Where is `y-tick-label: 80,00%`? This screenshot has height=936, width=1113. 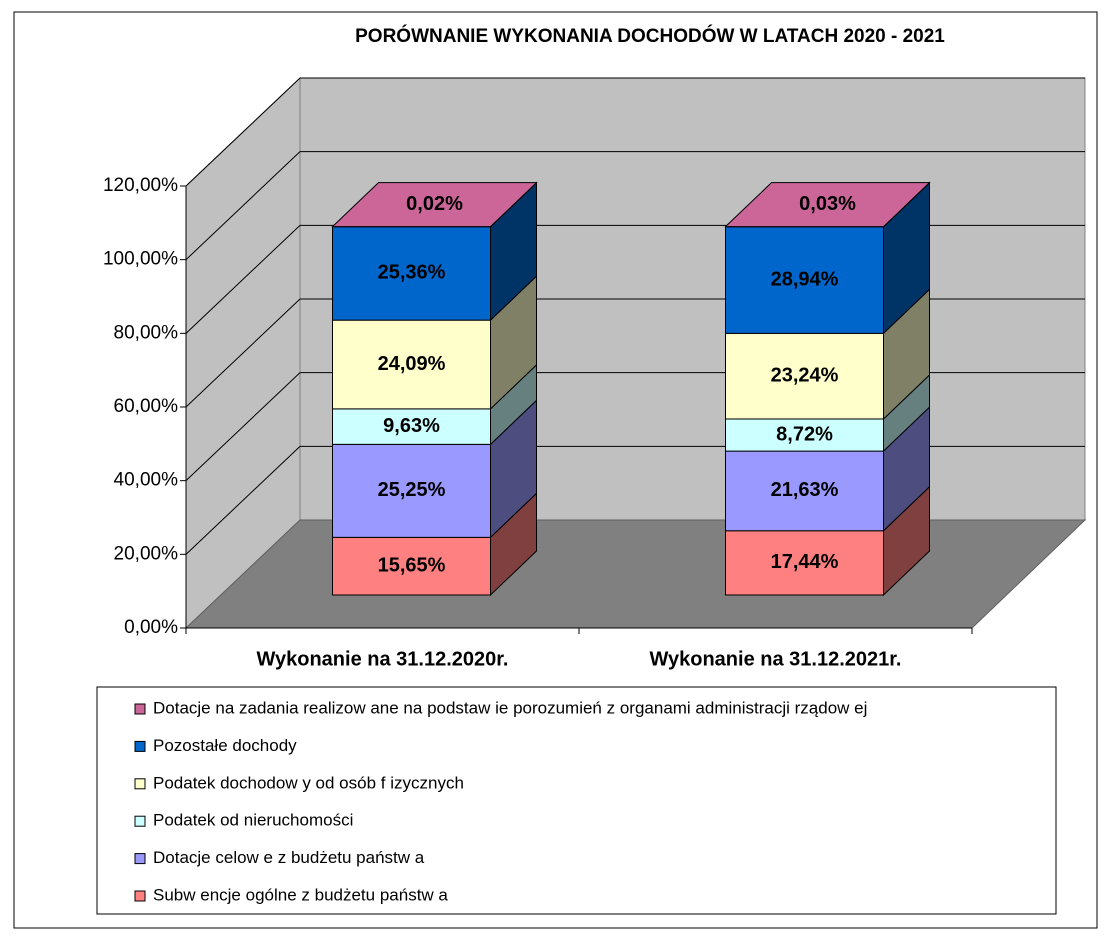 y-tick-label: 80,00% is located at coordinates (146, 332).